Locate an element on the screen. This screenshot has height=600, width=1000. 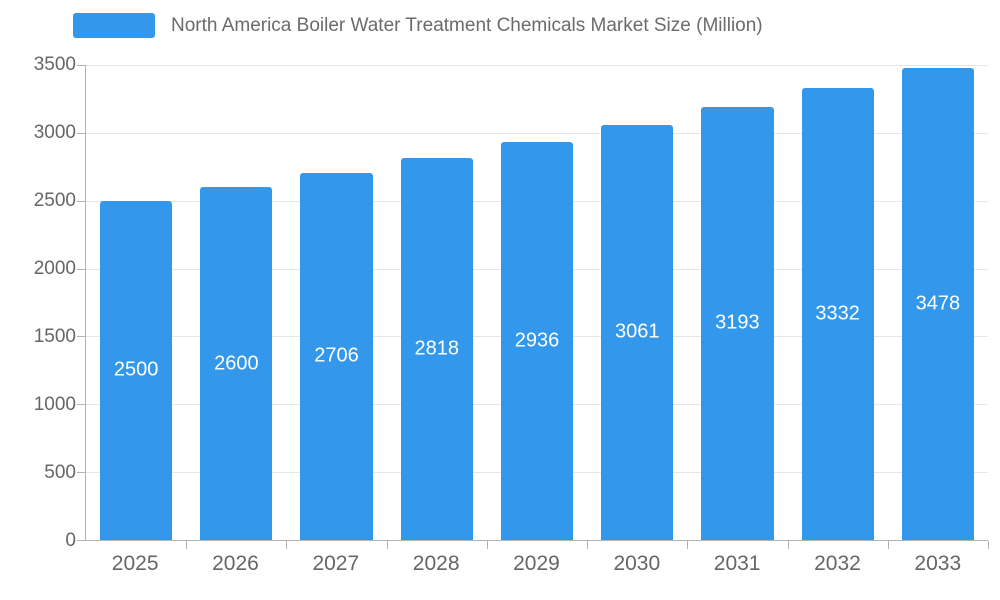
bar-value-label: 3193 is located at coordinates (737, 322).